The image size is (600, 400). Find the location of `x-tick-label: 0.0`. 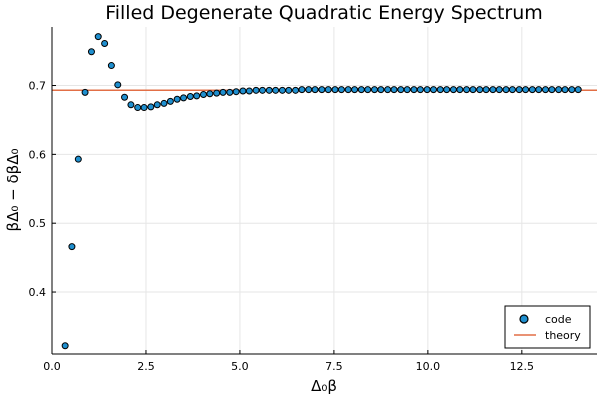

x-tick-label: 0.0 is located at coordinates (52, 366).